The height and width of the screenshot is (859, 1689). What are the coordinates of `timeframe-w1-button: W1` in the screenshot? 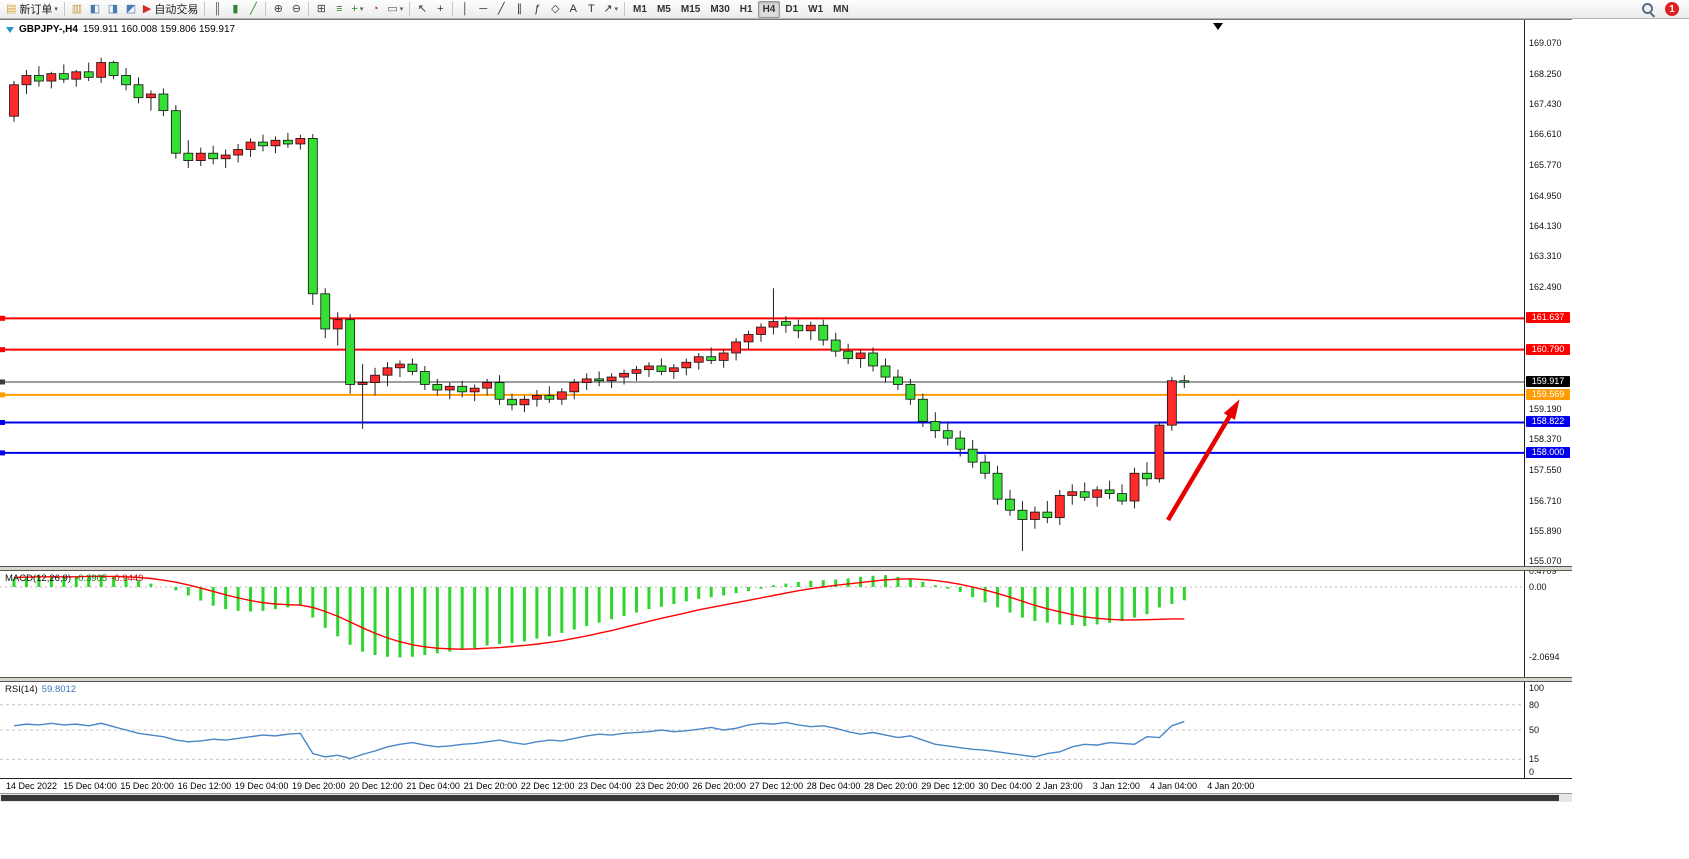 It's located at (816, 9).